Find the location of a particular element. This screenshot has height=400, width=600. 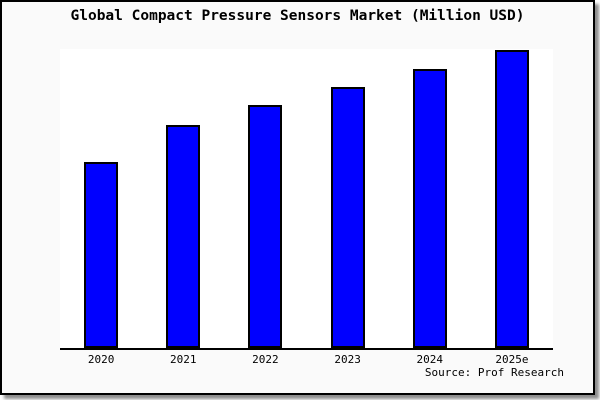

x-tick-label-2021: 2021 is located at coordinates (183, 359).